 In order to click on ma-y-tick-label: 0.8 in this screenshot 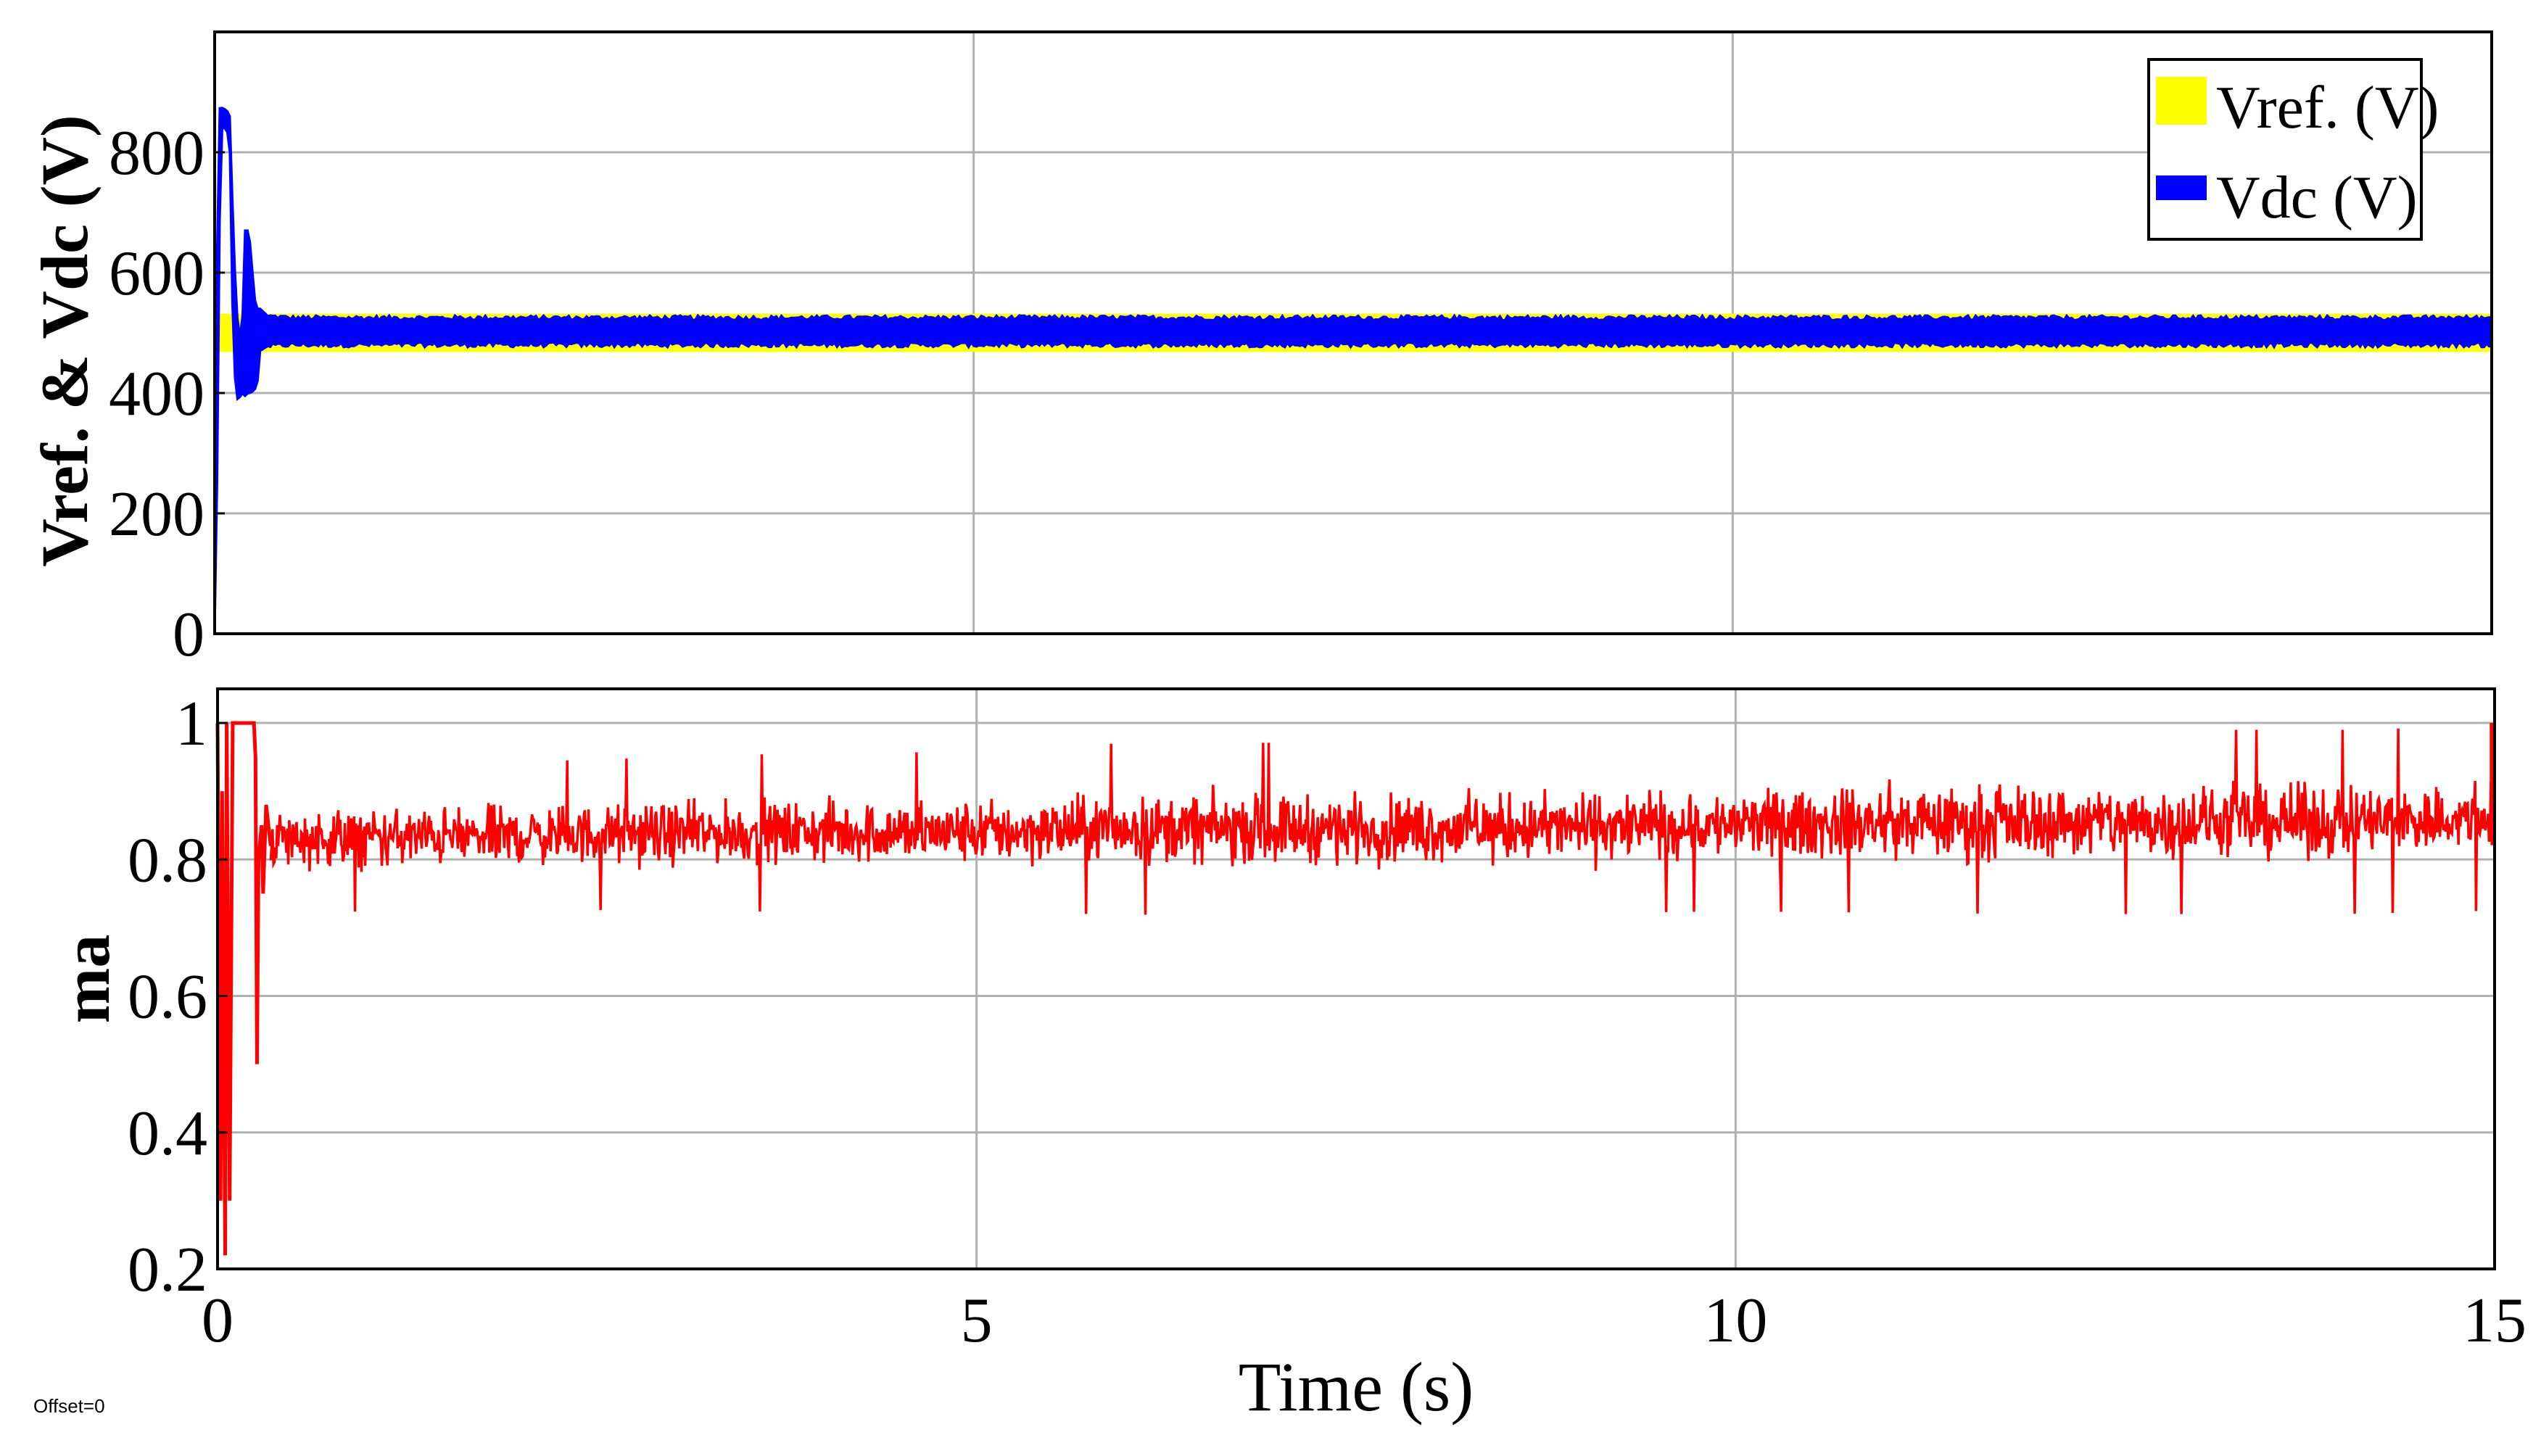, I will do `click(167, 860)`.